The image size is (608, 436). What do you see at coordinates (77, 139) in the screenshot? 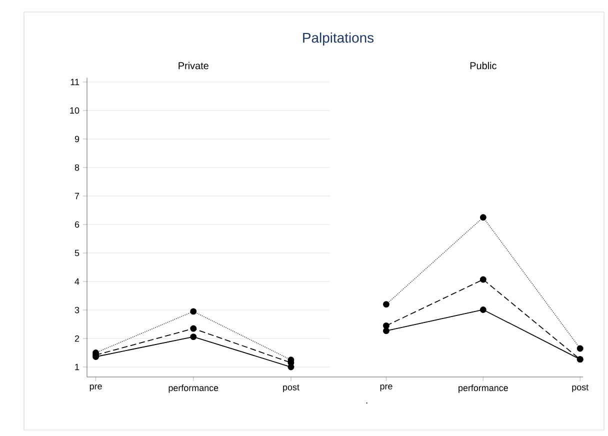
I see `y-tick-label: 9` at bounding box center [77, 139].